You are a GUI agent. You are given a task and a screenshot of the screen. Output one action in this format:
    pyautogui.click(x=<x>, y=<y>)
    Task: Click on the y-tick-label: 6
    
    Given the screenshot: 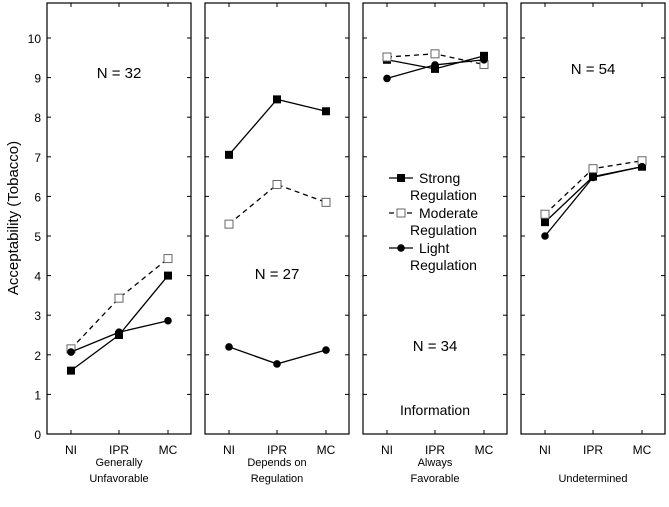 What is the action you would take?
    pyautogui.click(x=37, y=197)
    